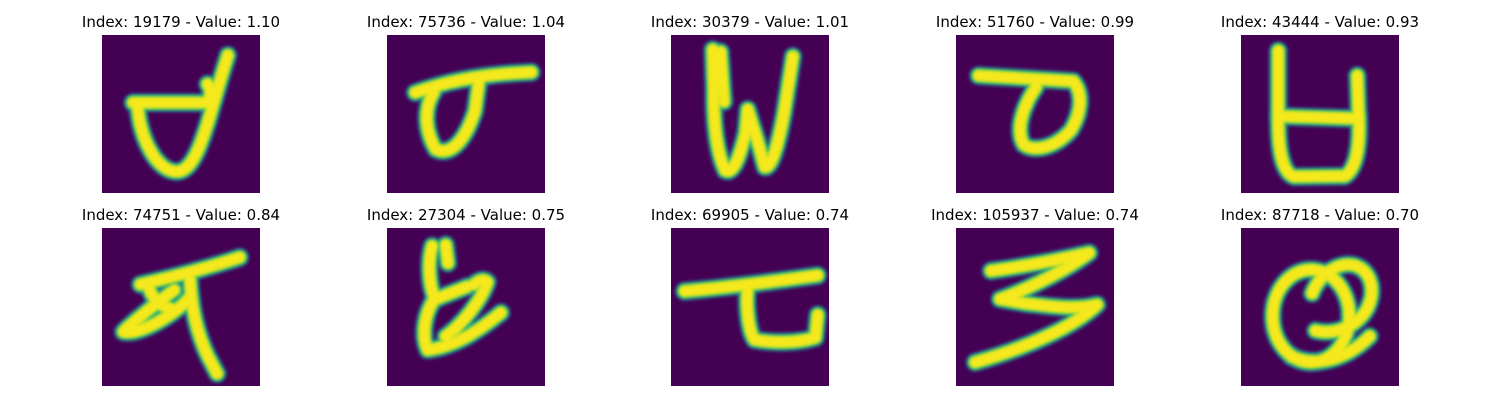 The height and width of the screenshot is (400, 1500). I want to click on panel-title: Index: 43444 - Value: 0.93, so click(1320, 22).